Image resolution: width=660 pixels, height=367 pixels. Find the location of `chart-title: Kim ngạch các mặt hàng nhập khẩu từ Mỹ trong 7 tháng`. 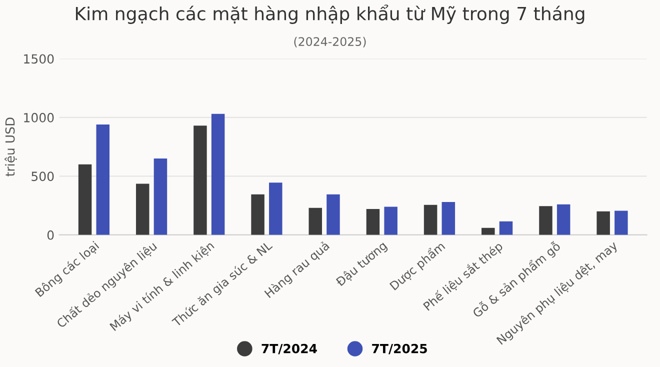

chart-title: Kim ngạch các mặt hàng nhập khẩu từ Mỹ trong 7 tháng is located at coordinates (330, 14).